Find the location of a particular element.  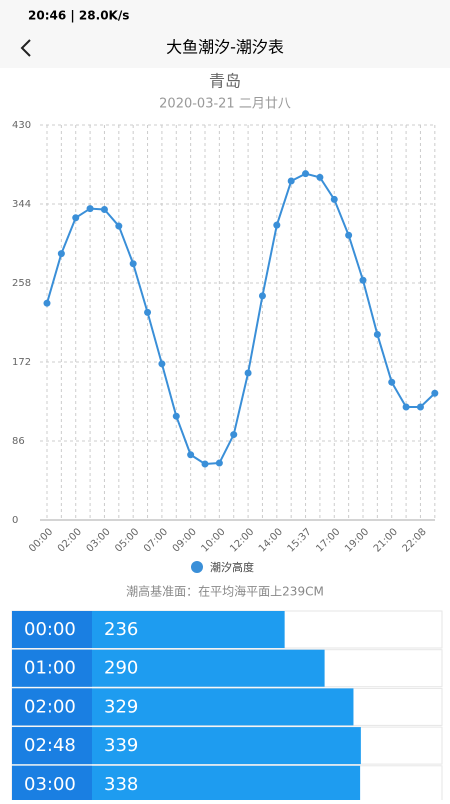

x-tick-label: 05:00 is located at coordinates (127, 540).